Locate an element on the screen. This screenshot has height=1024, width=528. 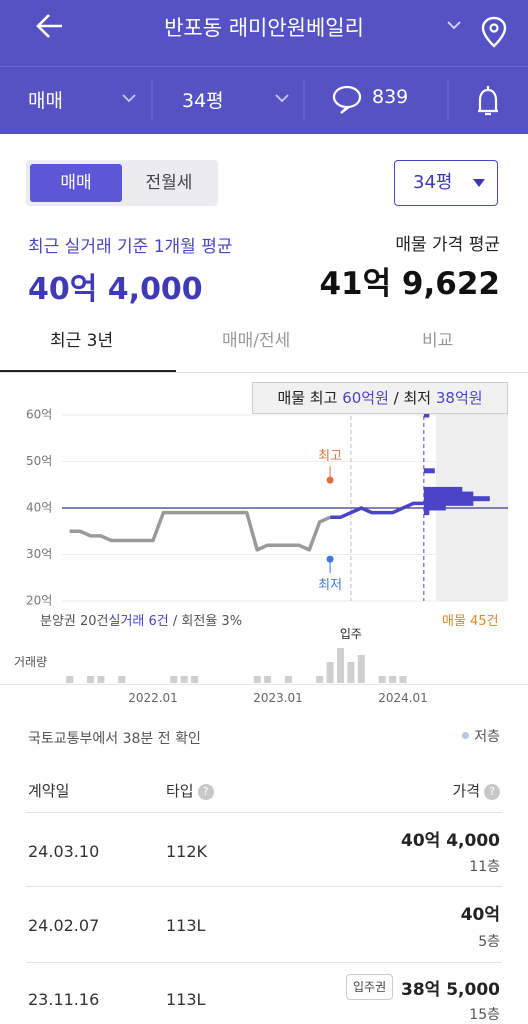
filter-bar is located at coordinates (264, 100).